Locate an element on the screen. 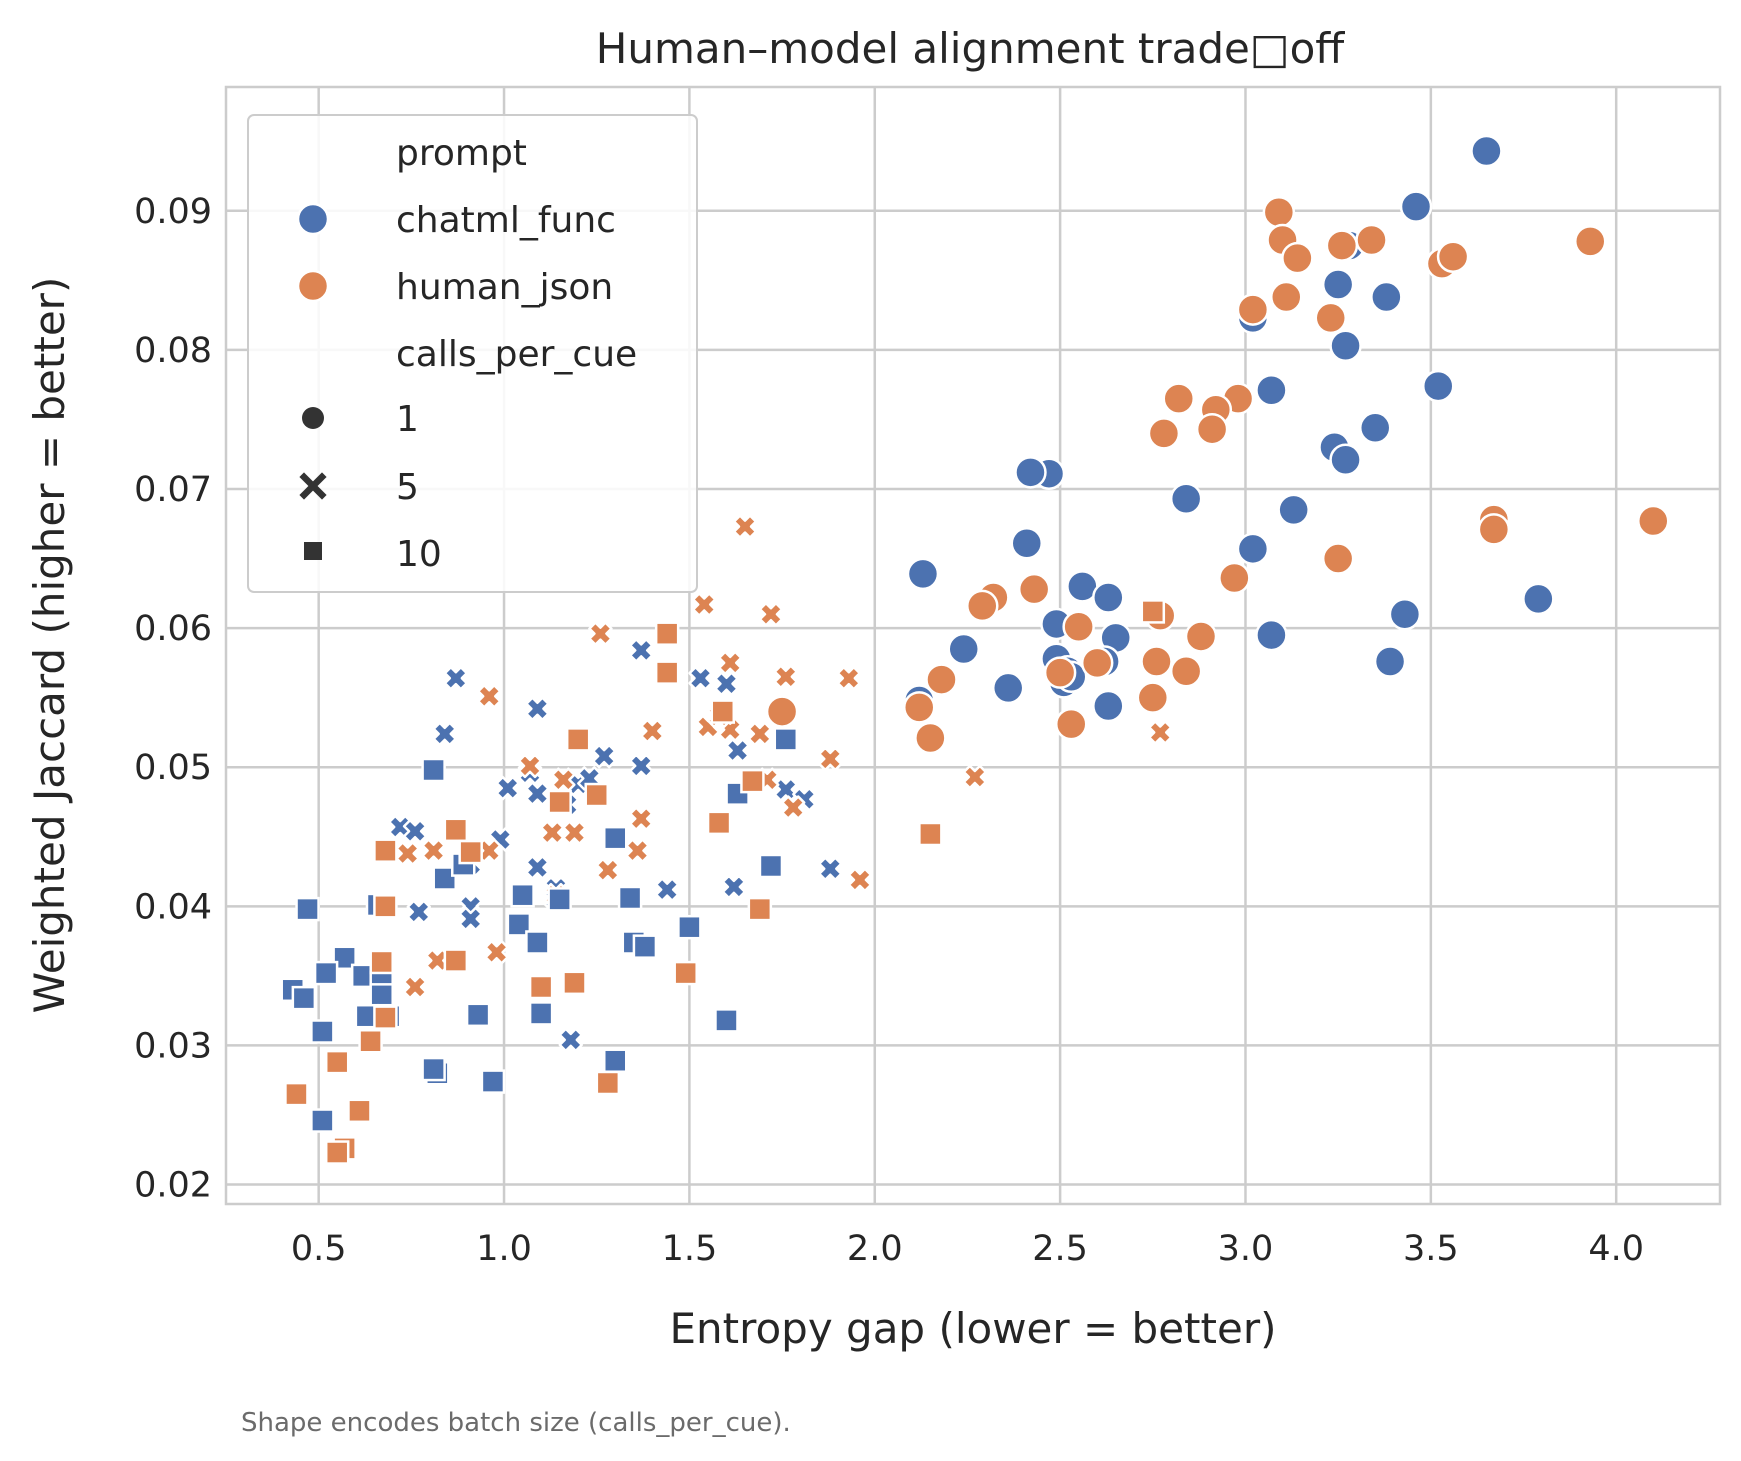 The width and height of the screenshot is (1741, 1461). x-tick-label: 4.0 is located at coordinates (1616, 1249).